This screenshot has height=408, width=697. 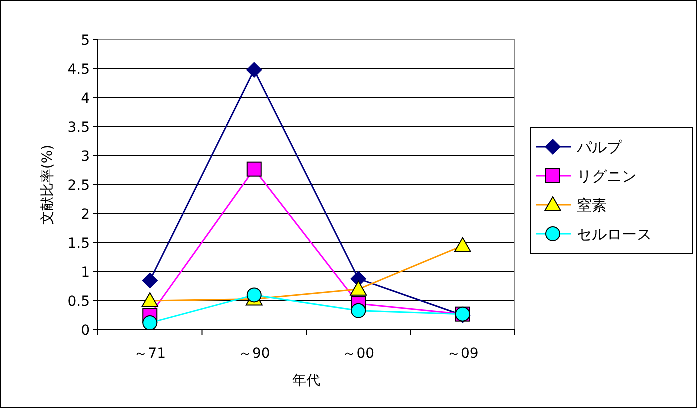 What do you see at coordinates (85, 272) in the screenshot?
I see `y-tick-label: 1` at bounding box center [85, 272].